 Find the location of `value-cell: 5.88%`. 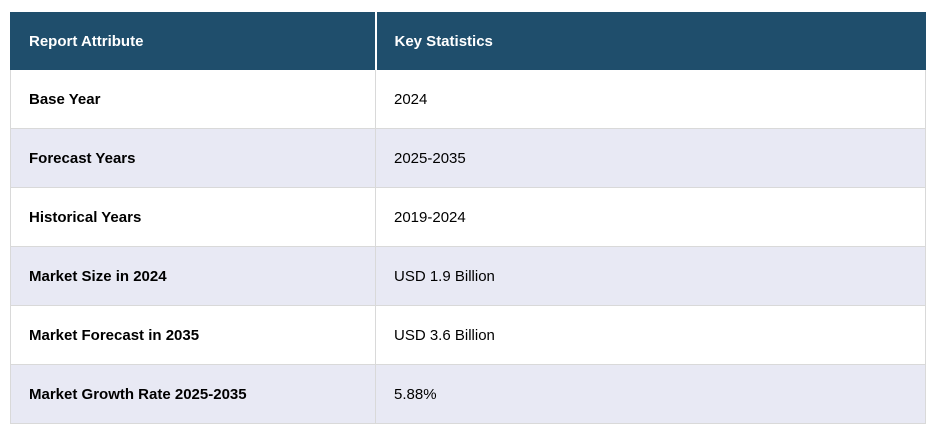

value-cell: 5.88% is located at coordinates (650, 394).